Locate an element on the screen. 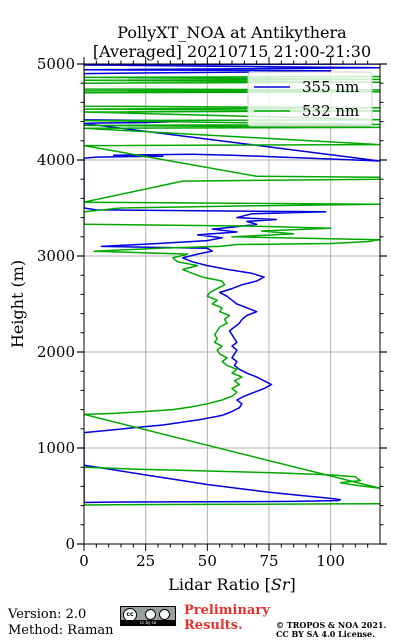 The height and width of the screenshot is (640, 400). y-tick-label: 1000 is located at coordinates (56, 448).